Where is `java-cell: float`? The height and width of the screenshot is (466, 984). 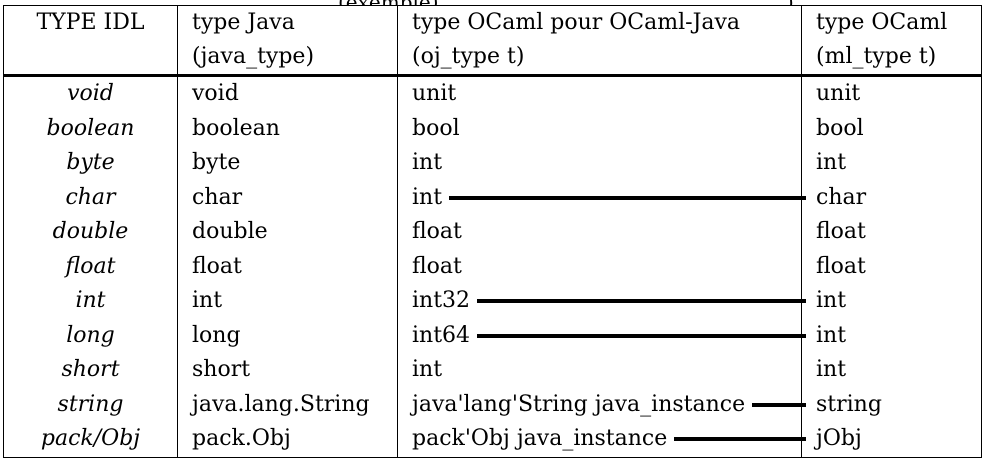
java-cell: float is located at coordinates (287, 266).